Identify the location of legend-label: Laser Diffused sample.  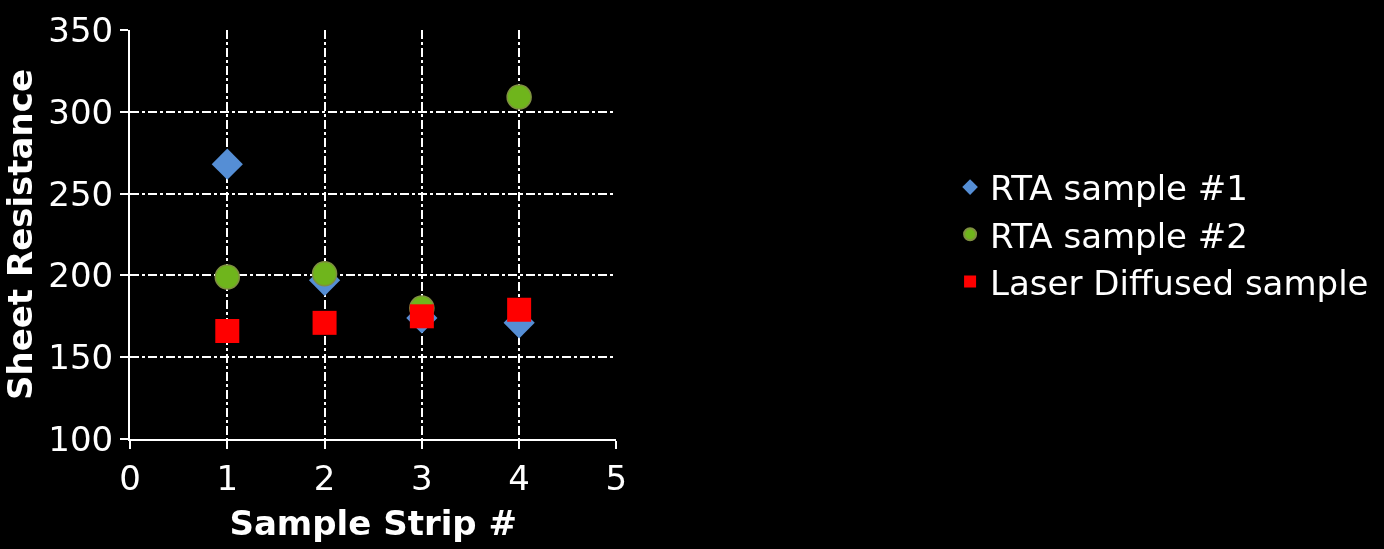
(1179, 282).